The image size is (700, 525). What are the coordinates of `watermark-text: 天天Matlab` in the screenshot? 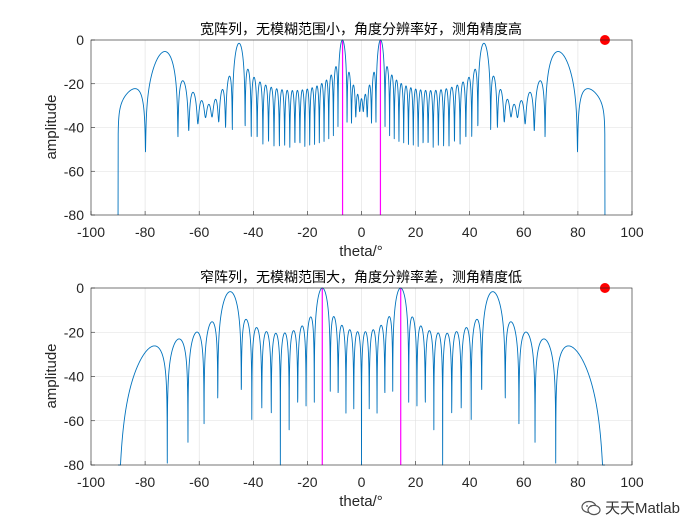 It's located at (642, 508).